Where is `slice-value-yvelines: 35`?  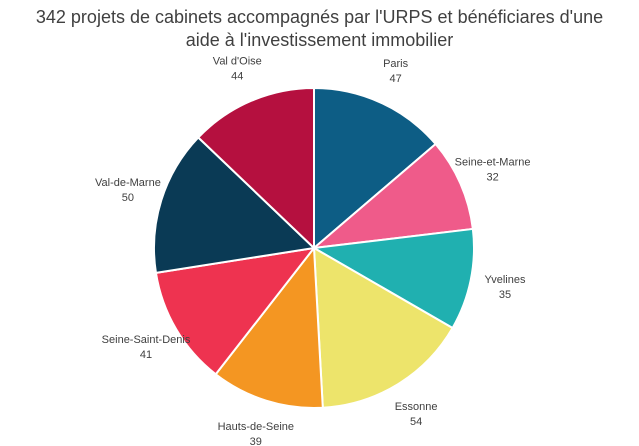 slice-value-yvelines: 35 is located at coordinates (505, 295).